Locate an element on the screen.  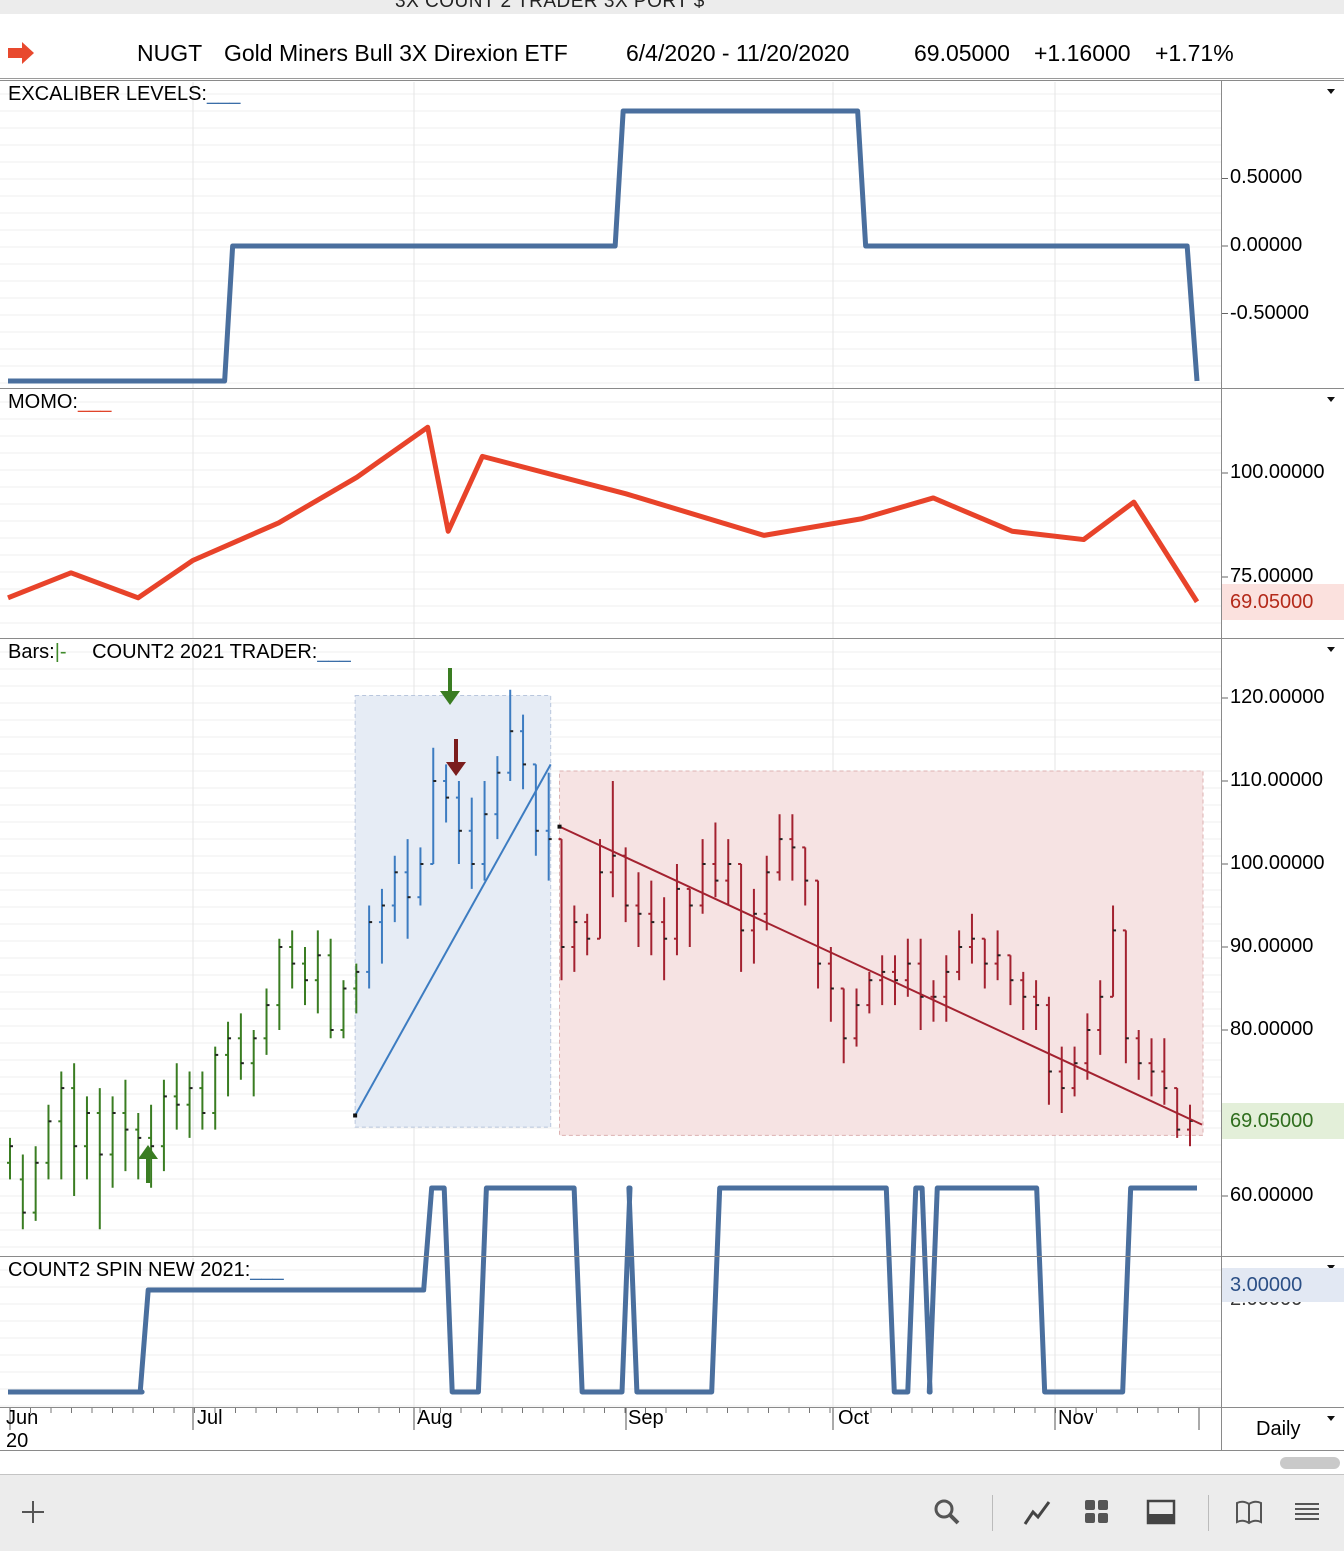
price-pane-menu-caret is located at coordinates (1331, 649).